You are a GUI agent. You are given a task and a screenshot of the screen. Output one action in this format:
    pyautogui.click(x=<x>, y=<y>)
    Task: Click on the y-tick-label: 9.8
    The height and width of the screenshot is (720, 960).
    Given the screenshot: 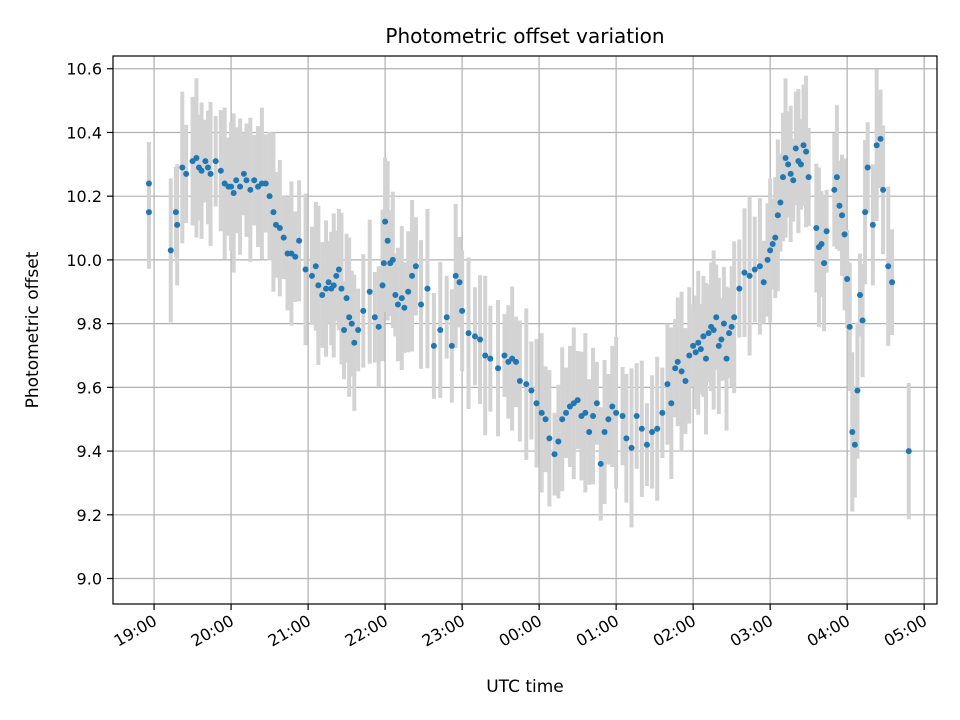 What is the action you would take?
    pyautogui.click(x=89, y=324)
    